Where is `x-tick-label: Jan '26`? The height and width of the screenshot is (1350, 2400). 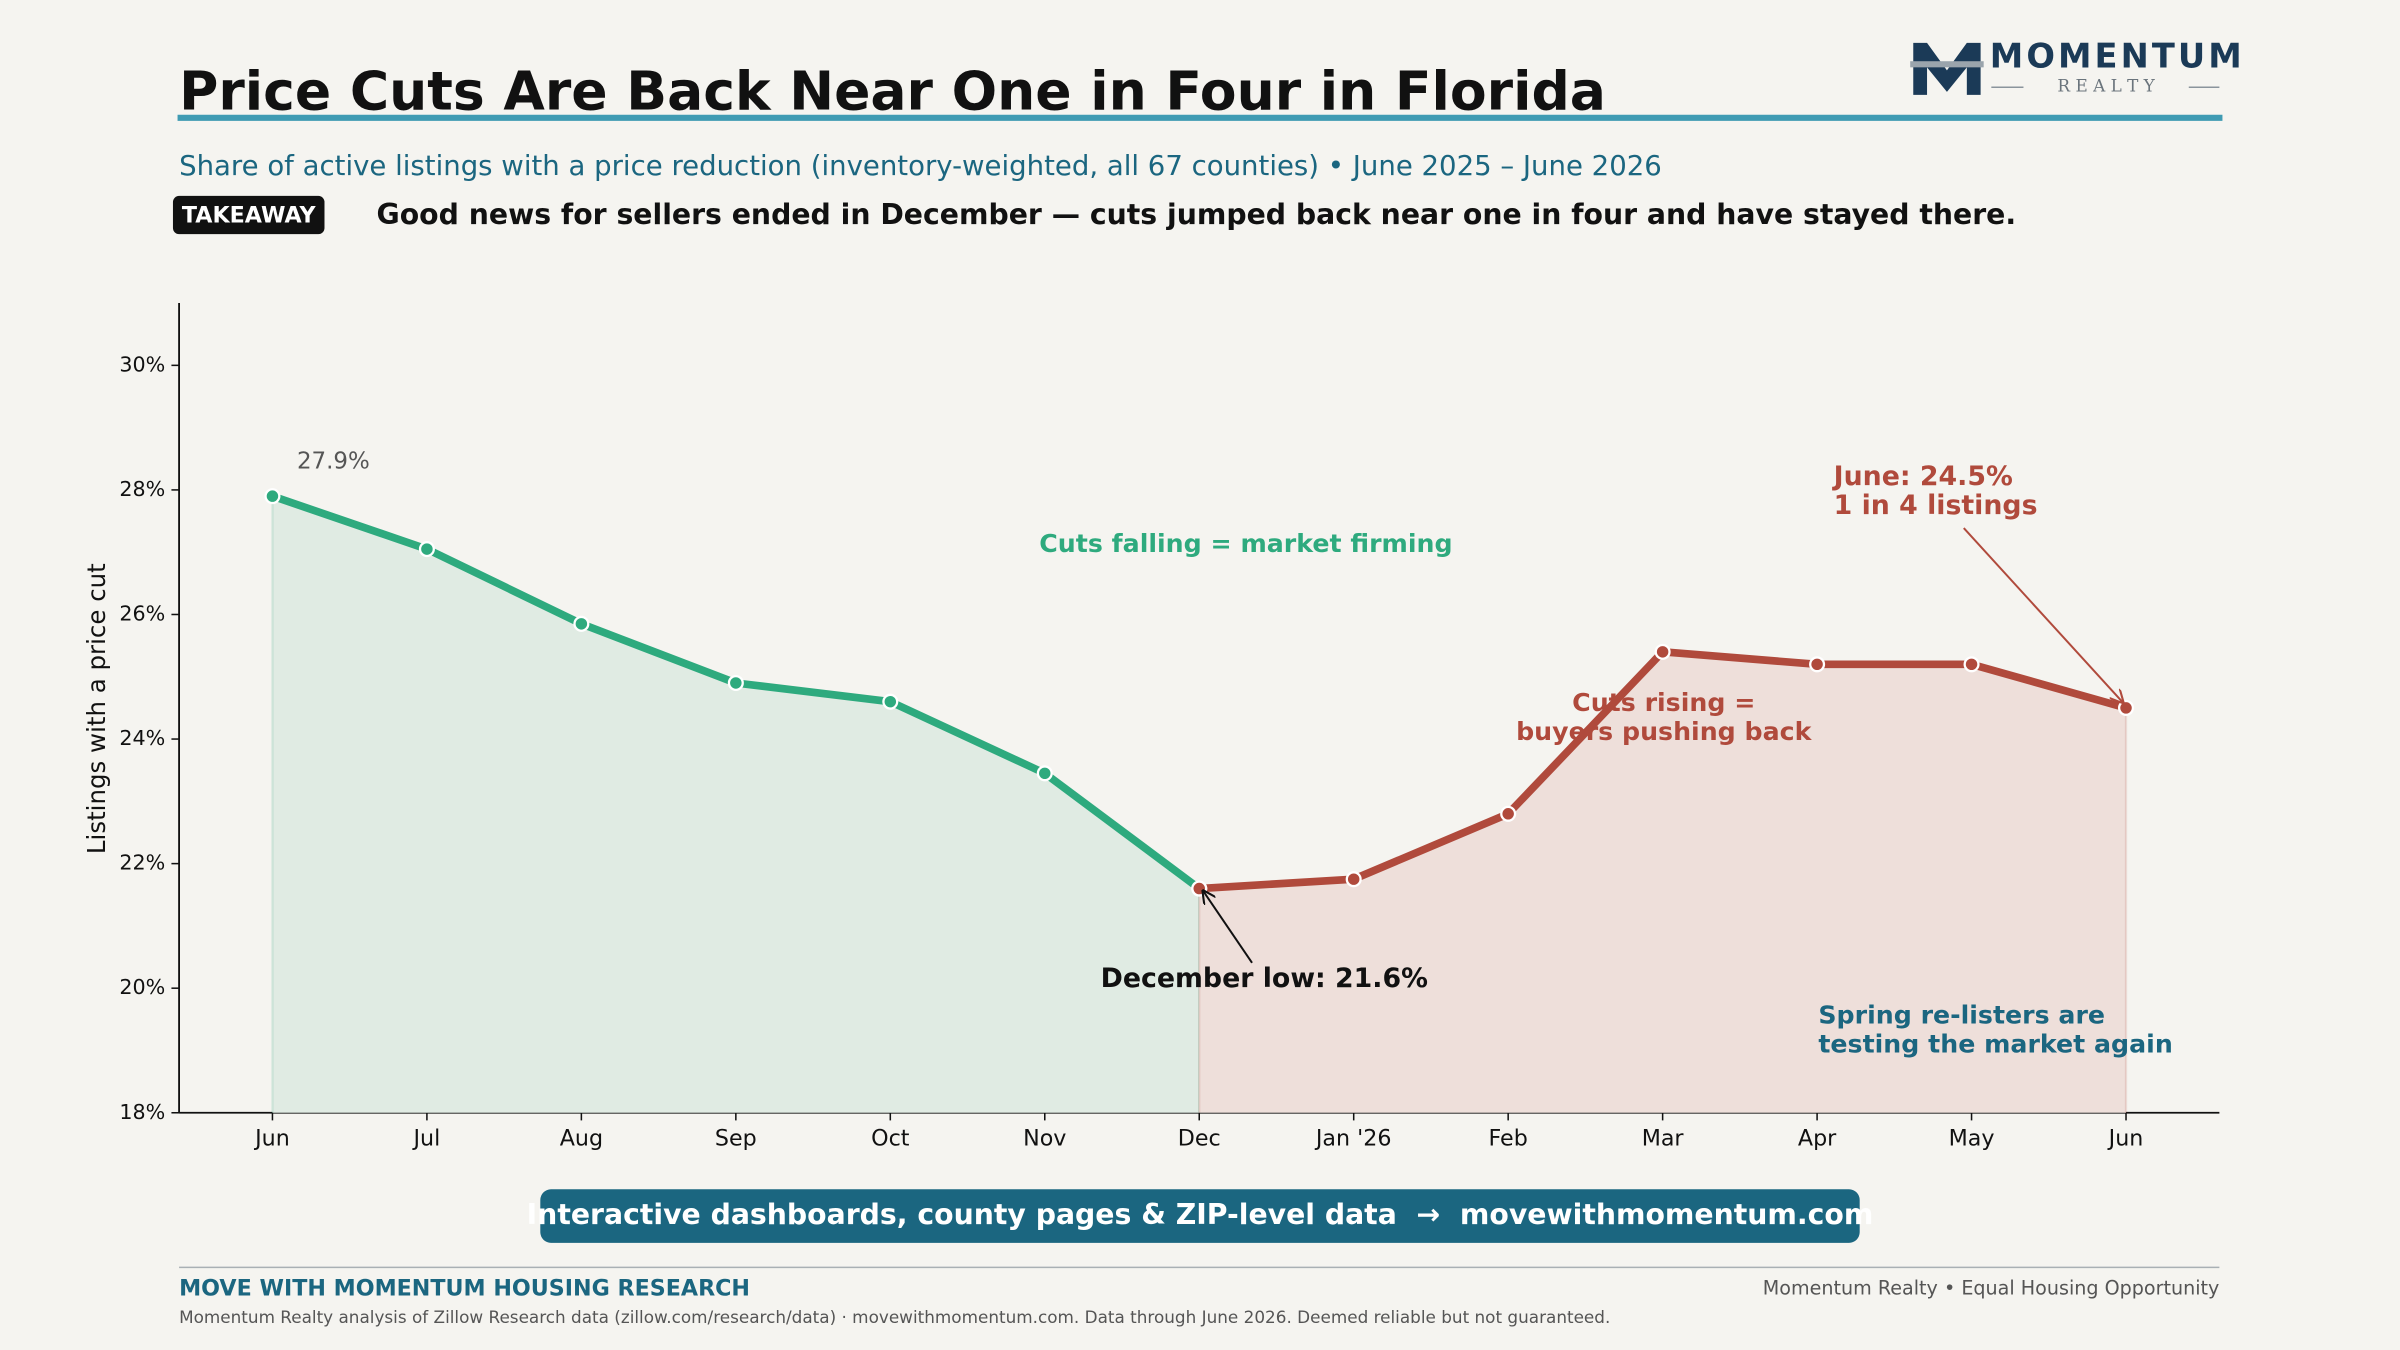
x-tick-label: Jan '26 is located at coordinates (1353, 1138).